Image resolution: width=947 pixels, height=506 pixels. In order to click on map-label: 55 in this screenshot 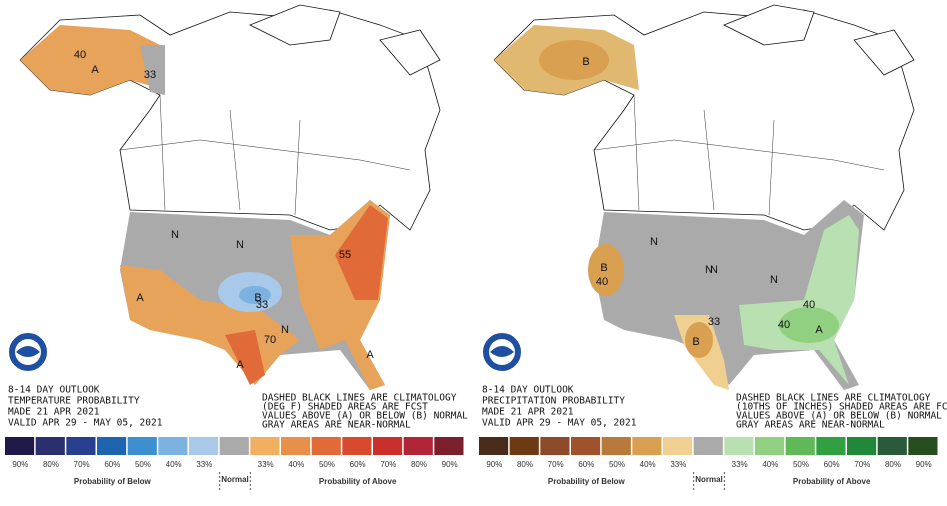, I will do `click(345, 255)`.